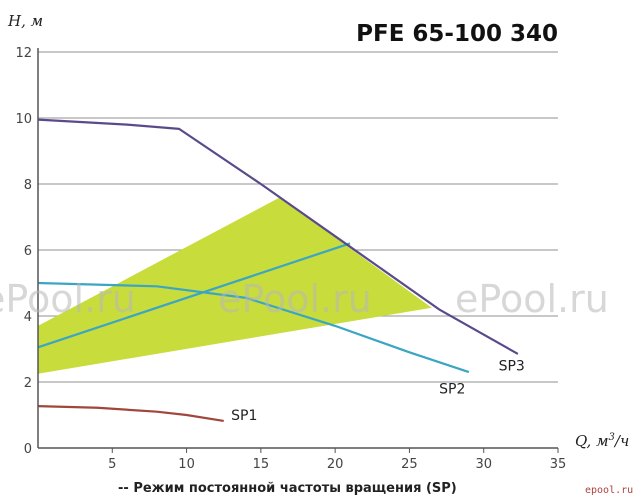 The width and height of the screenshot is (643, 500). Describe the element at coordinates (612, 437) in the screenshot. I see `x-axis-label-sup: 3` at that location.